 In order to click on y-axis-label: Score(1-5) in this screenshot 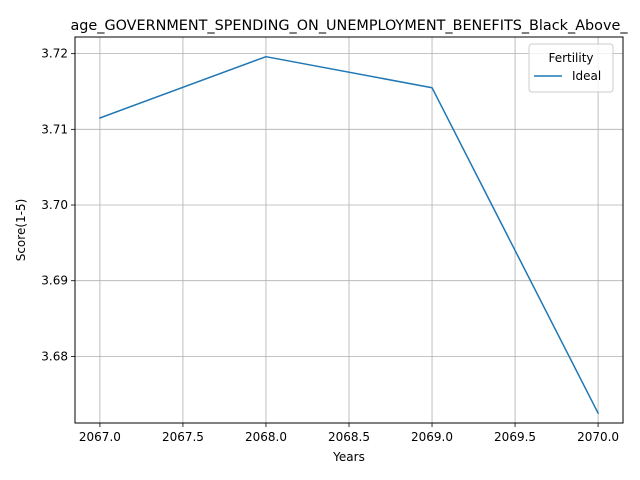, I will do `click(21, 230)`.